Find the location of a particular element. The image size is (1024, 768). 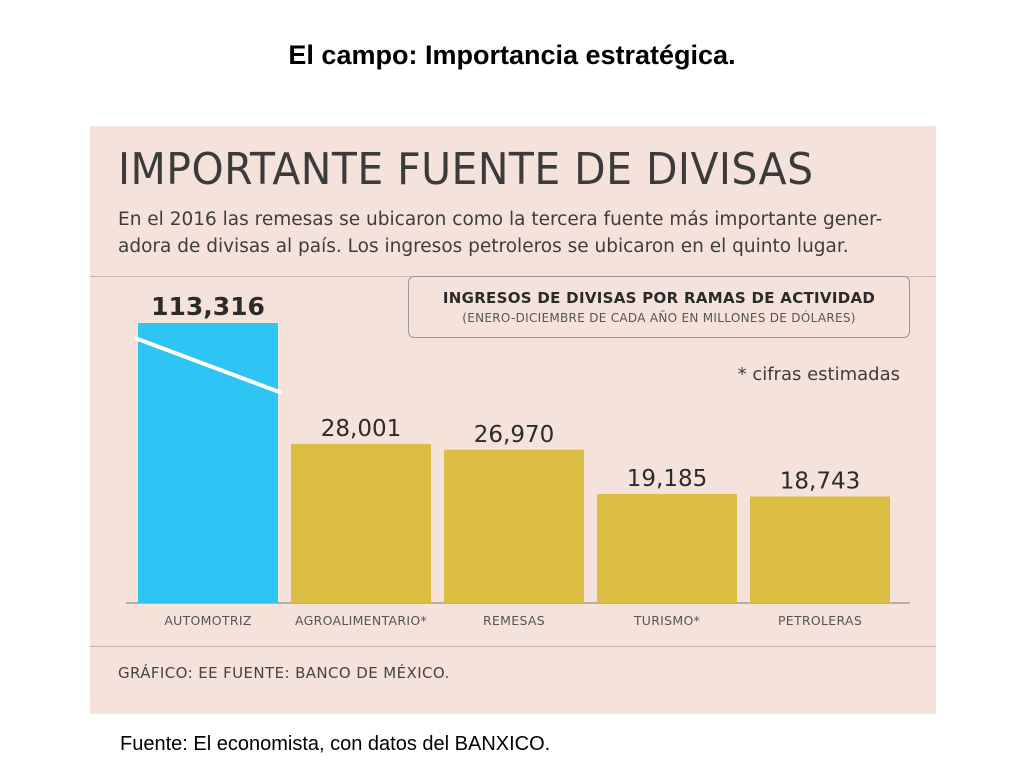

slide-title: El campo: Importancia estratégica. is located at coordinates (512, 55).